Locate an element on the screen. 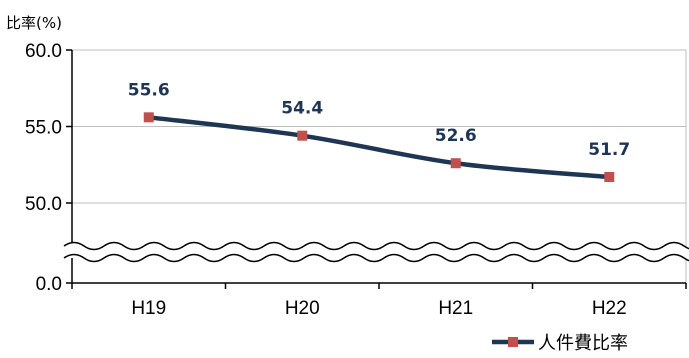 This screenshot has width=689, height=358. x-axis-ticks: H19 H20 H21 H22 is located at coordinates (379, 301).